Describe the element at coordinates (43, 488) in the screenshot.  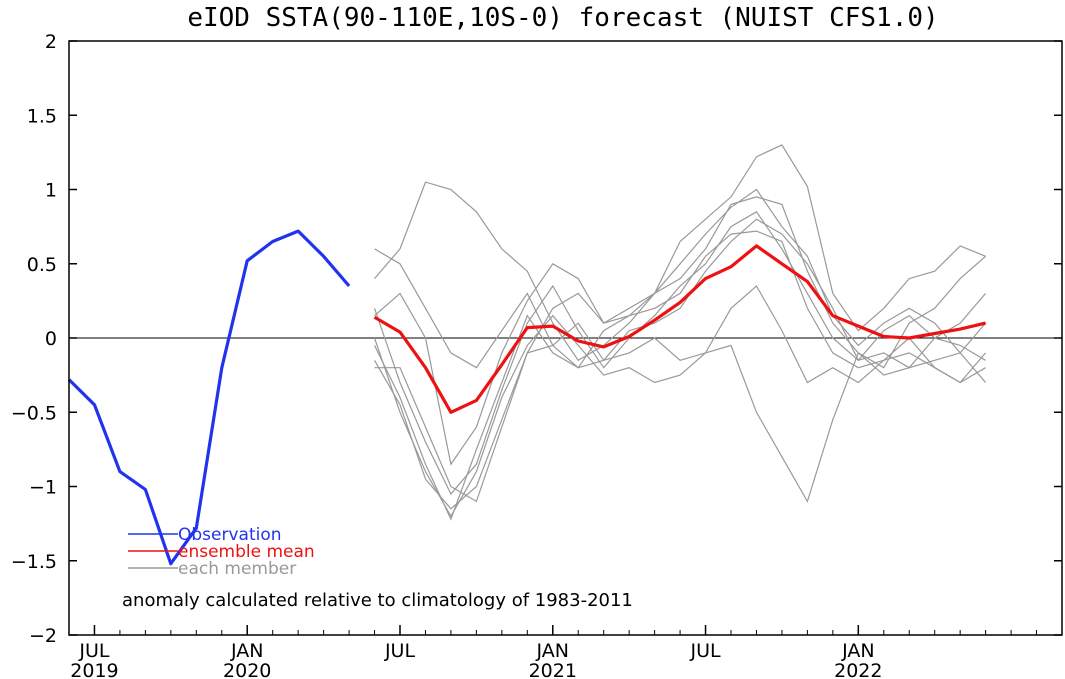
I see `y-tick-label: −1` at that location.